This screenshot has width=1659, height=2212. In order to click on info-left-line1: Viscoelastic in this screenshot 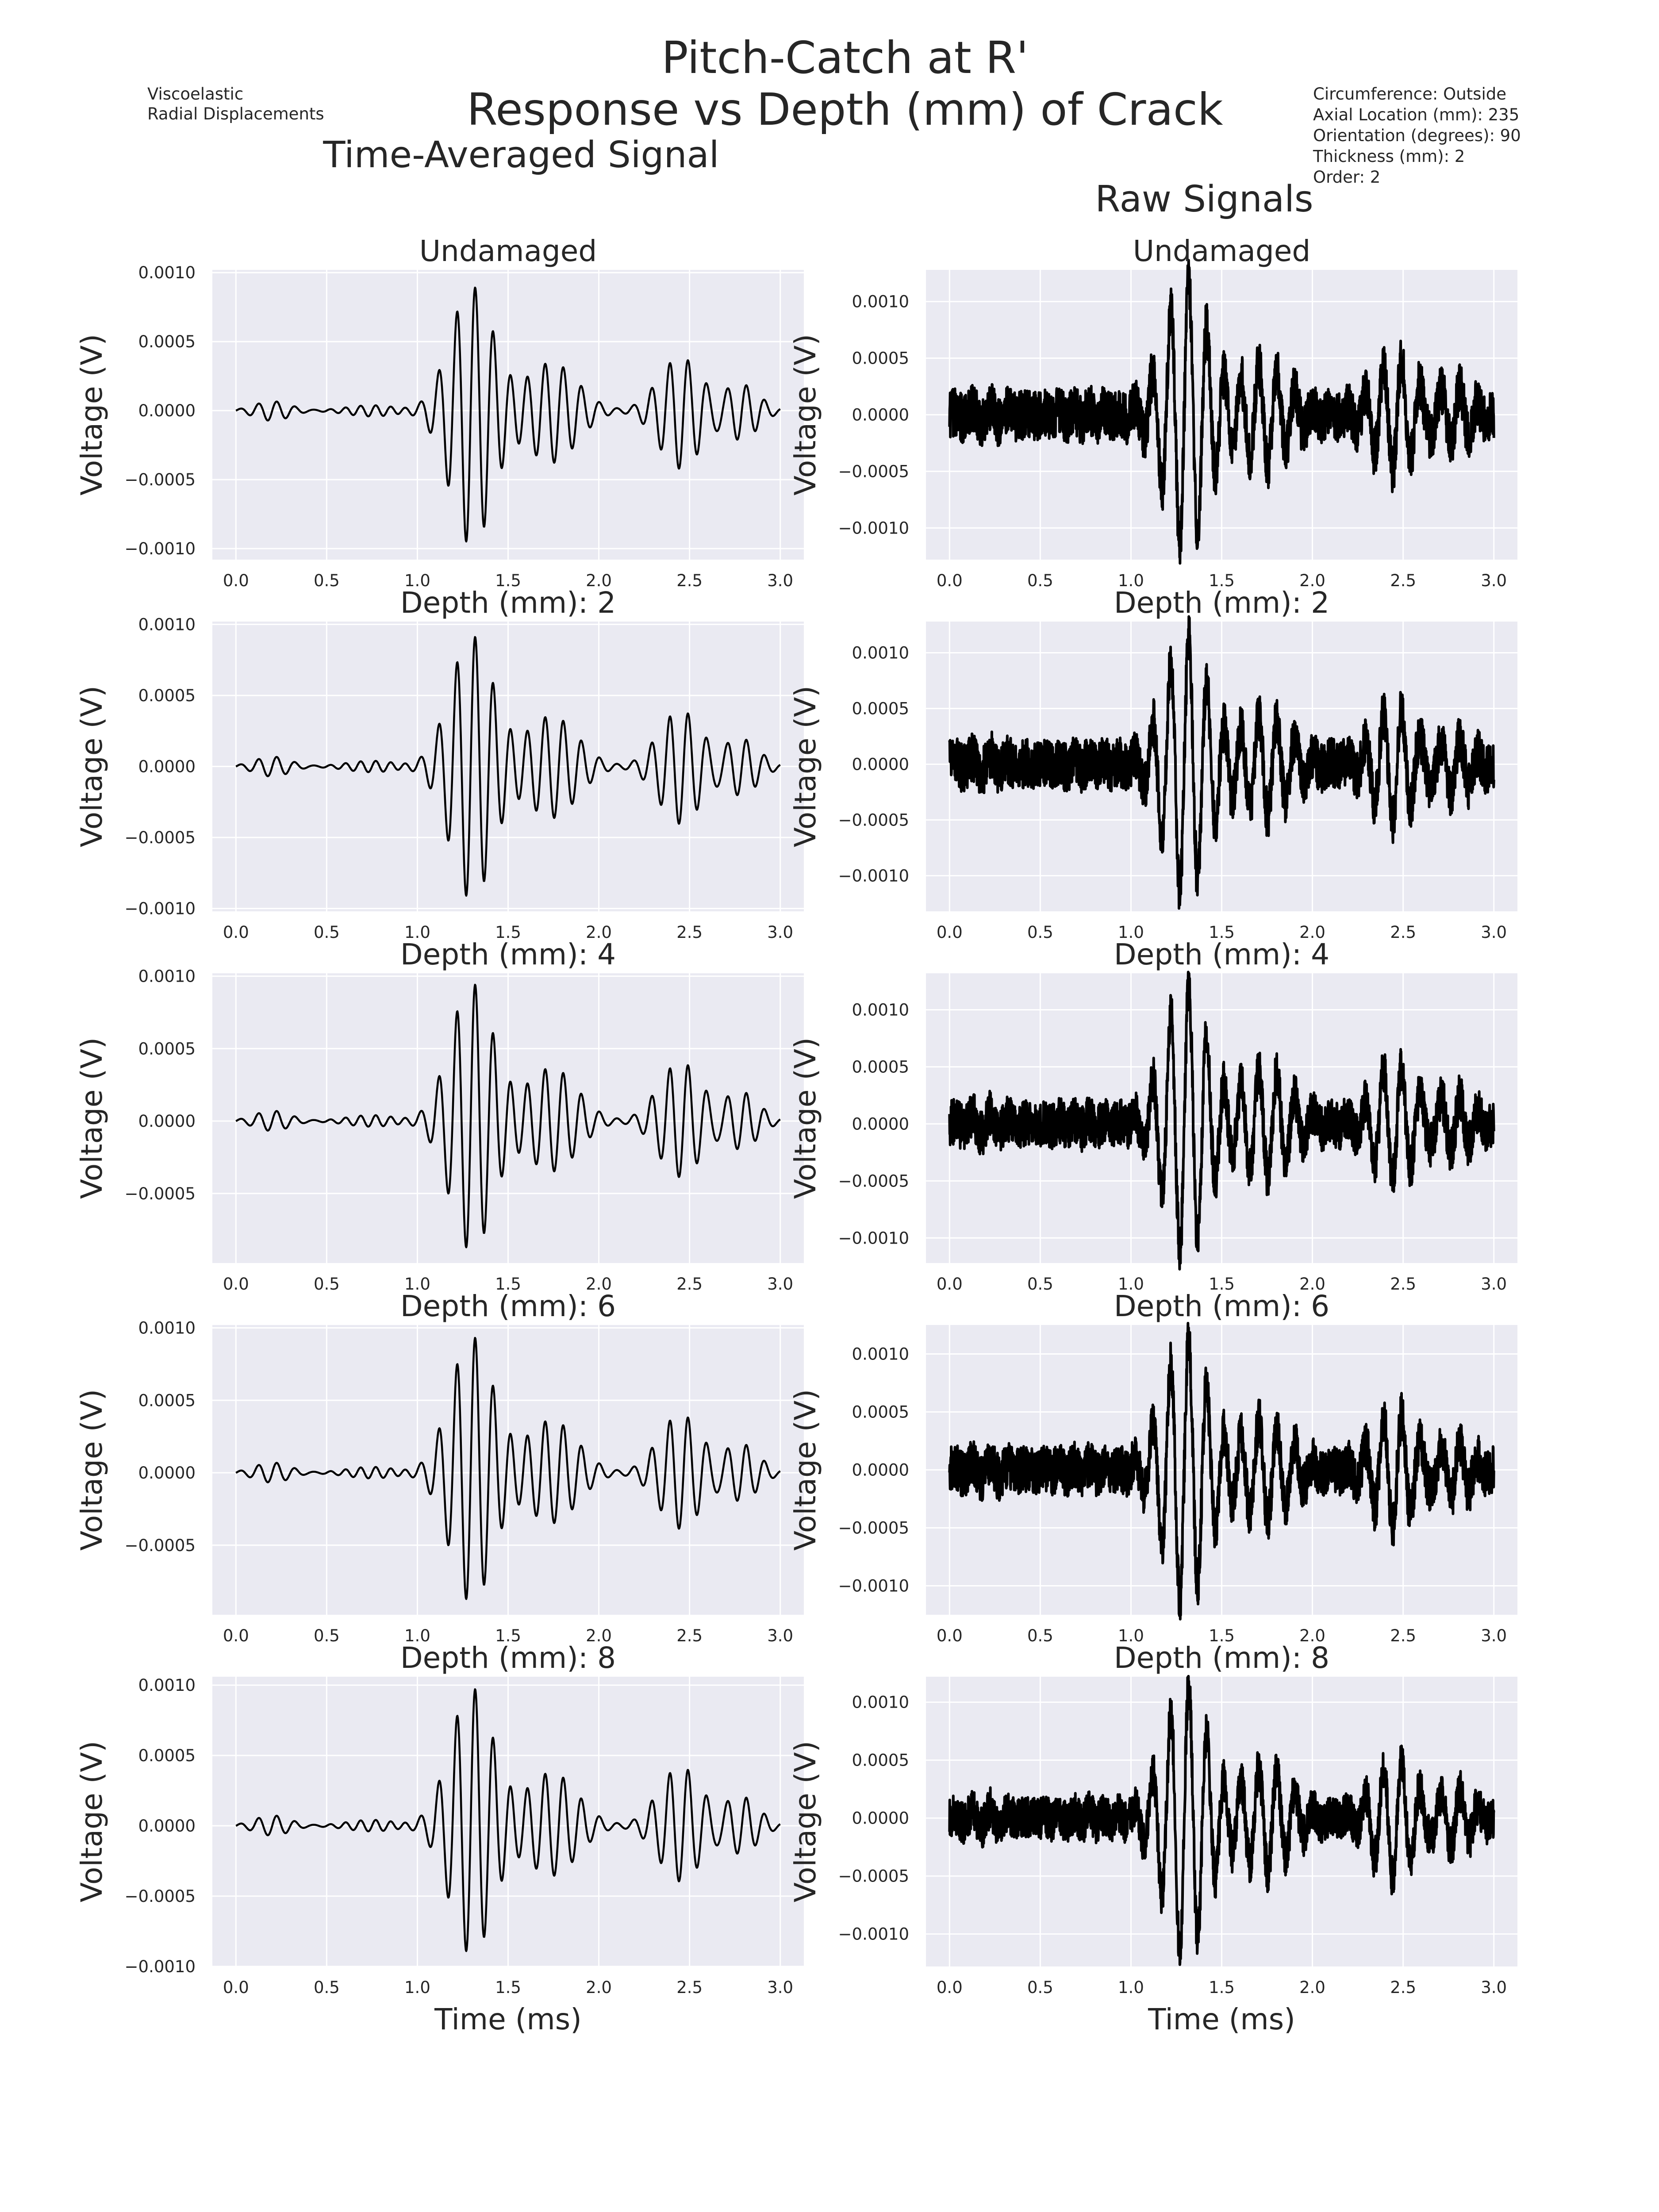, I will do `click(195, 94)`.